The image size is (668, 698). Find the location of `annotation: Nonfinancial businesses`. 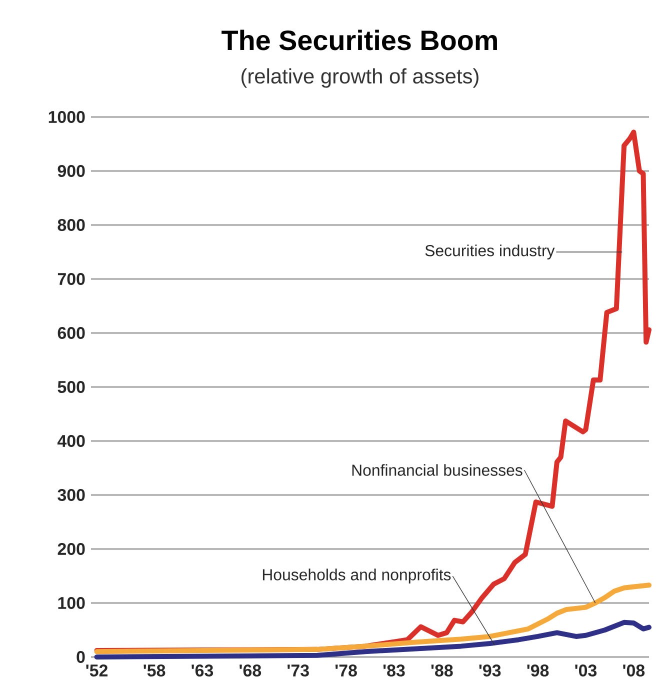

annotation: Nonfinancial businesses is located at coordinates (437, 470).